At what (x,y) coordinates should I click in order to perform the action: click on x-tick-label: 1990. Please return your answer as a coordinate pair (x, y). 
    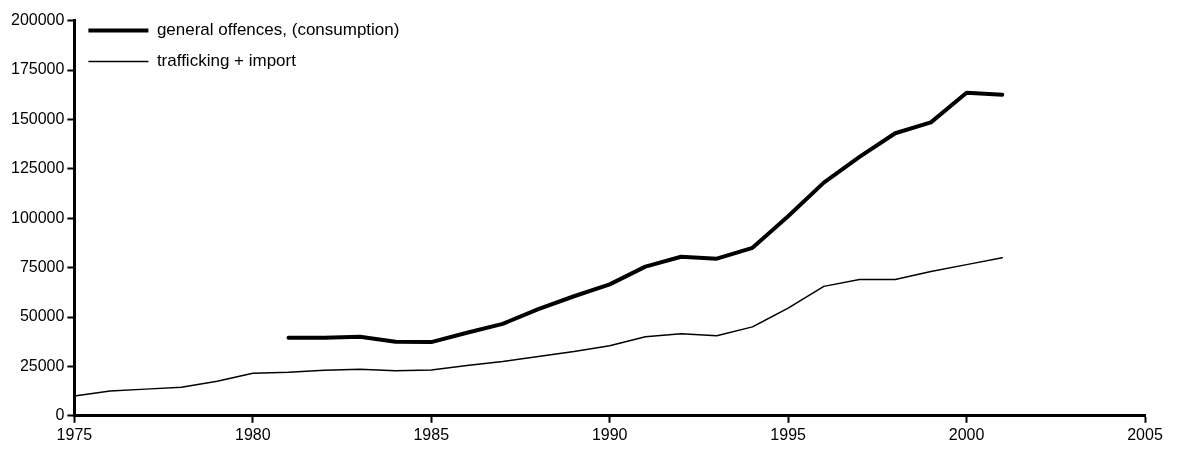
    Looking at the image, I should click on (609, 434).